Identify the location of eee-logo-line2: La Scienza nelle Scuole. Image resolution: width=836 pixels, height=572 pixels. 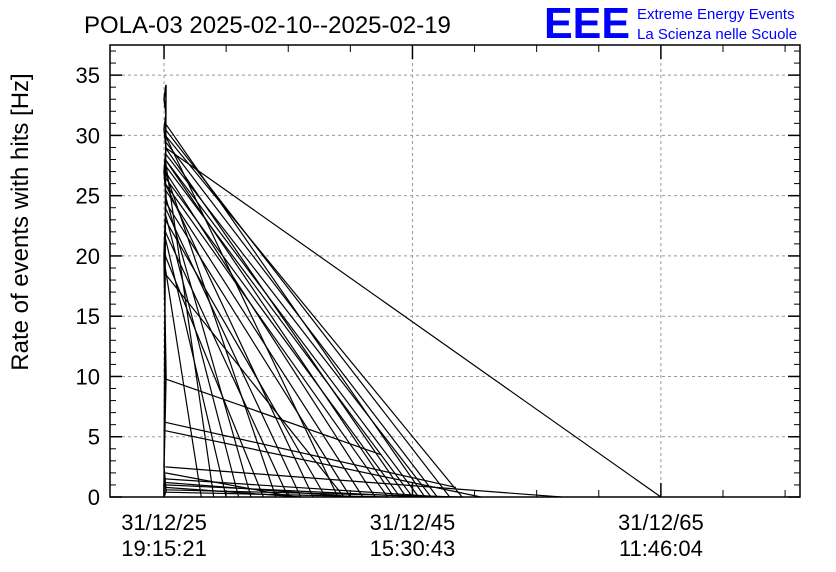
(717, 34).